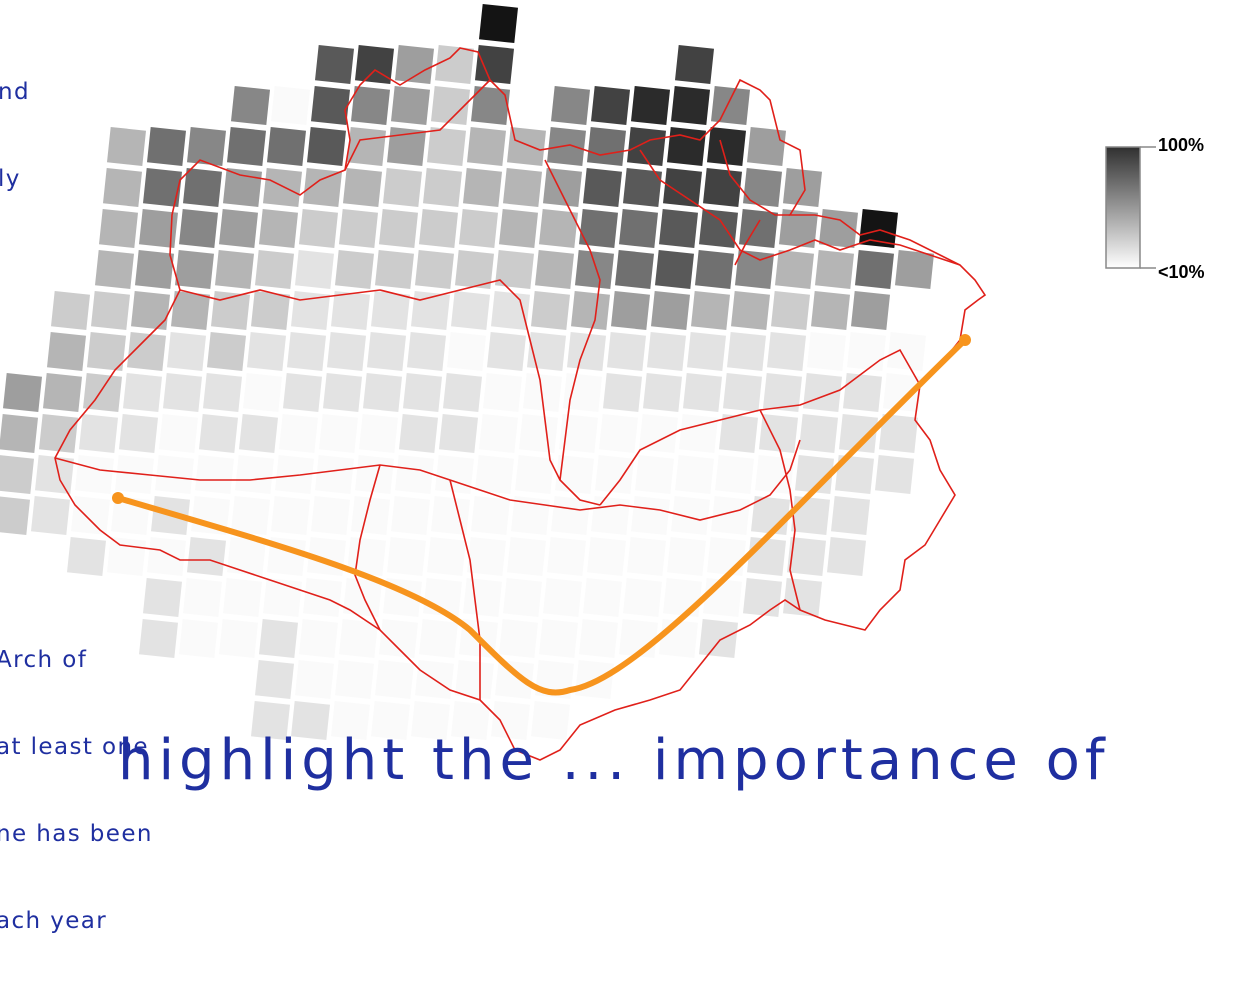 This screenshot has height=994, width=1236. Describe the element at coordinates (16, 136) in the screenshot. I see `top-note: nd ly` at that location.